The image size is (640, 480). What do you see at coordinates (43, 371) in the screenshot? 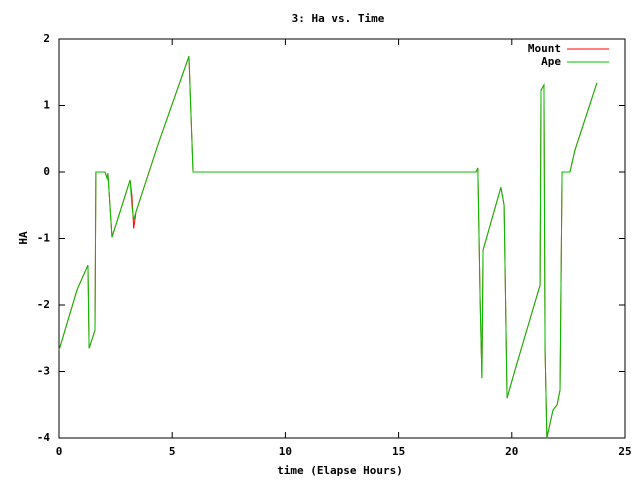
I see `y-tick-label: -3` at bounding box center [43, 371].